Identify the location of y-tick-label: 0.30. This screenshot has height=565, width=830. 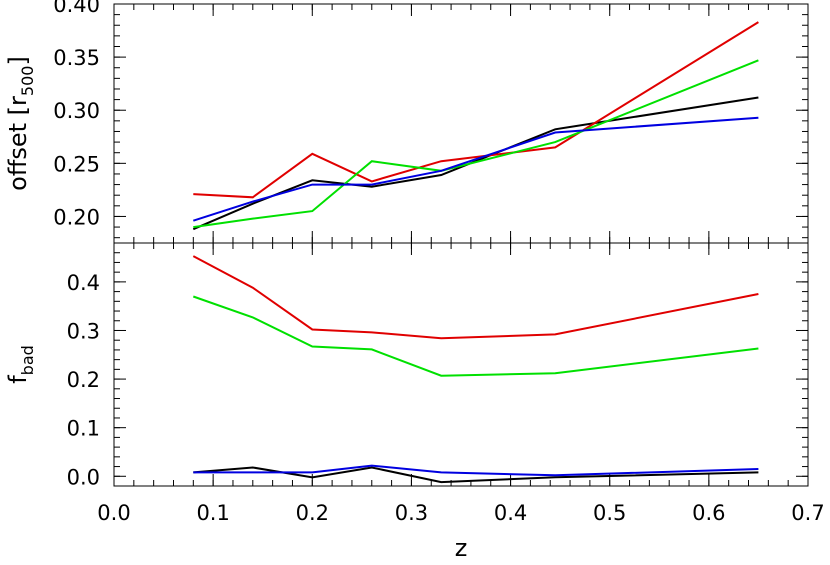
(76, 111).